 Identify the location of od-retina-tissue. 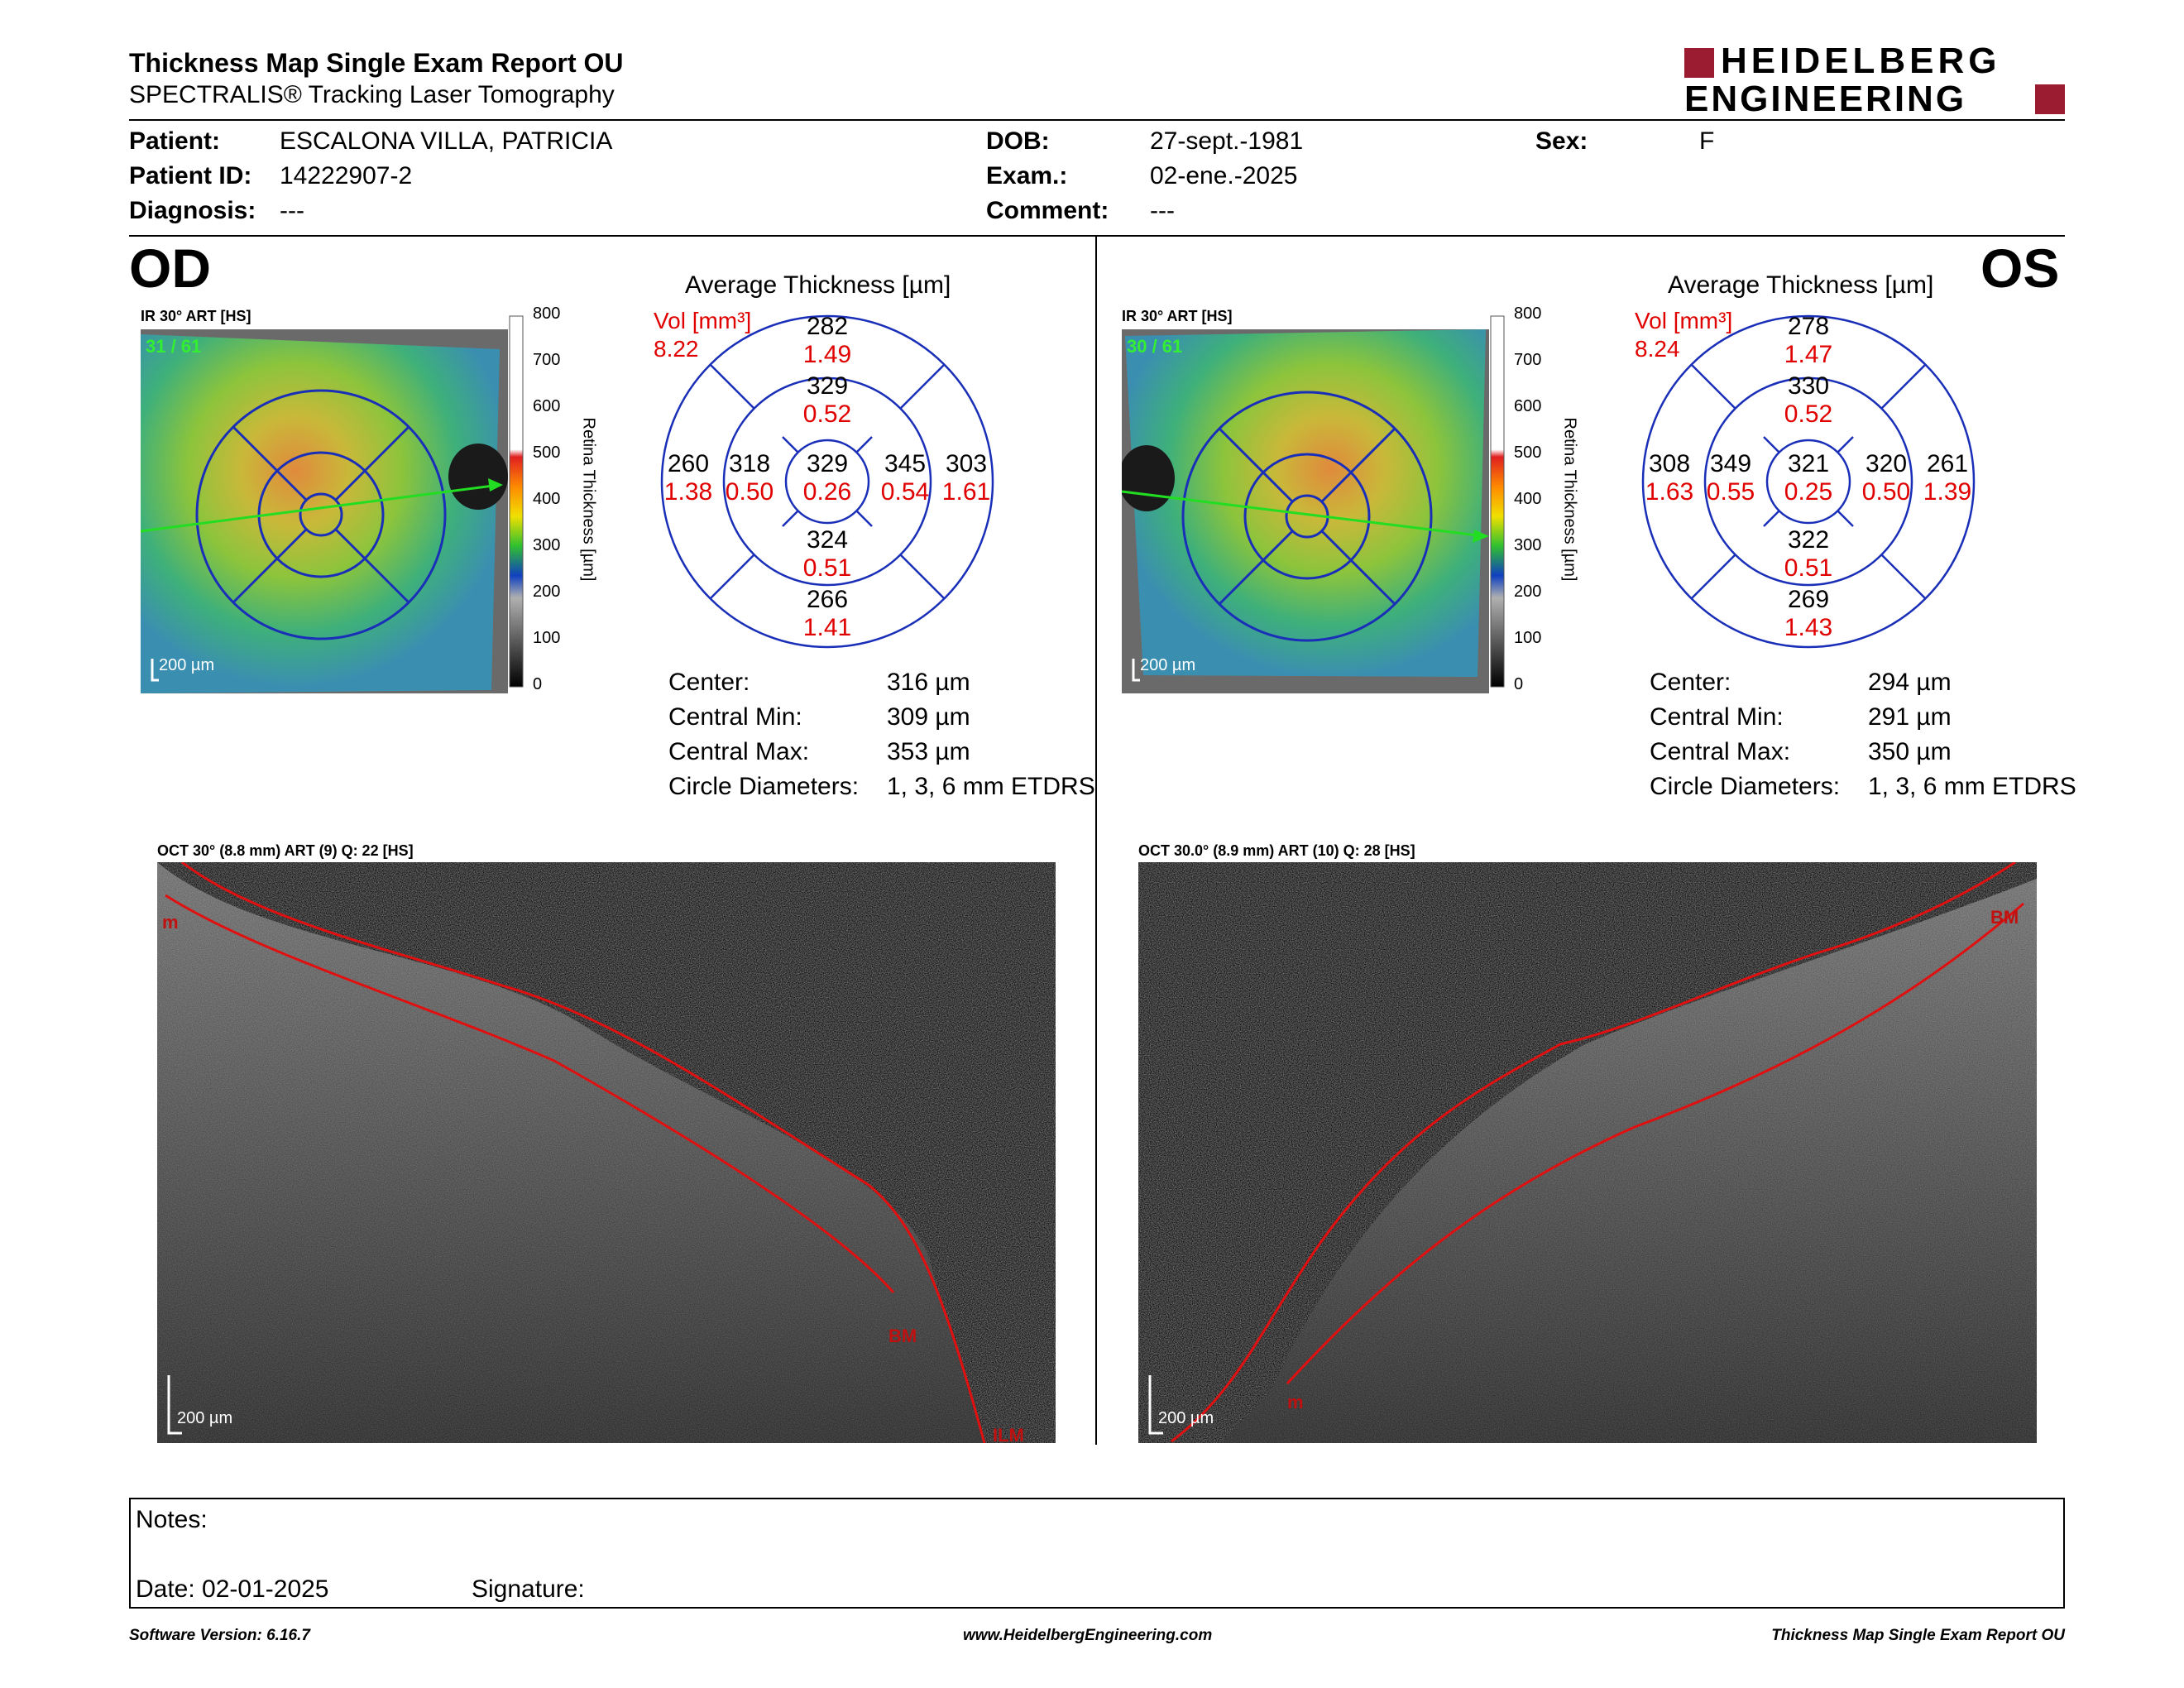
(570, 1152).